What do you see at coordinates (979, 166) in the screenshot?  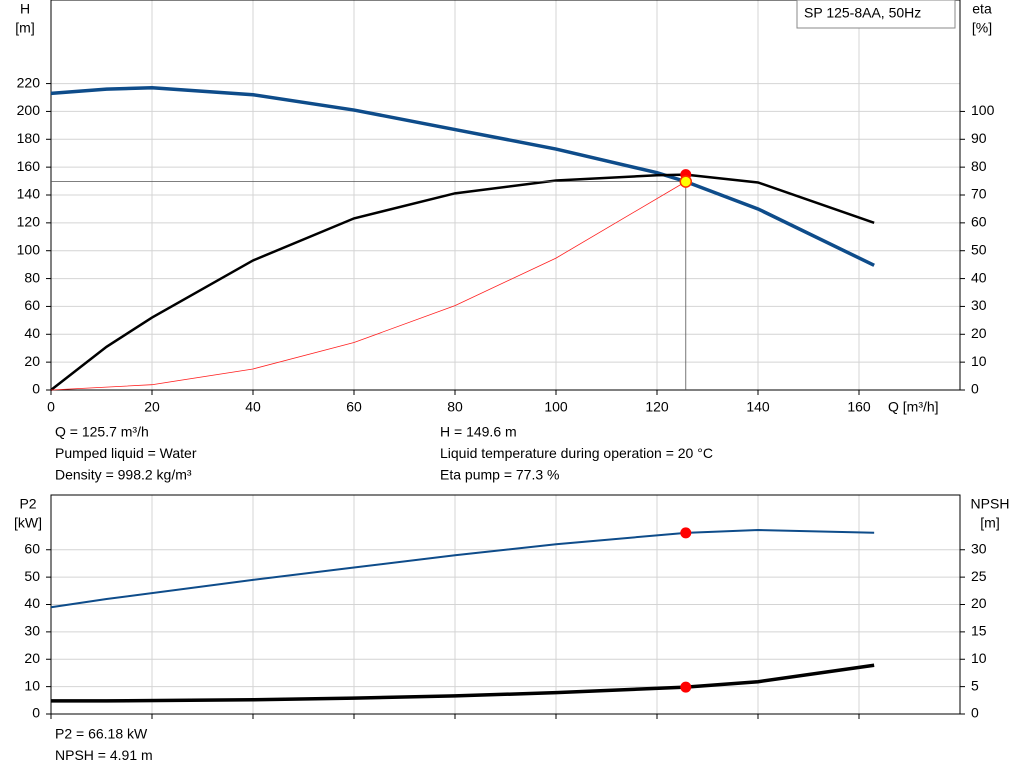 I see `y2-tick-label: 80` at bounding box center [979, 166].